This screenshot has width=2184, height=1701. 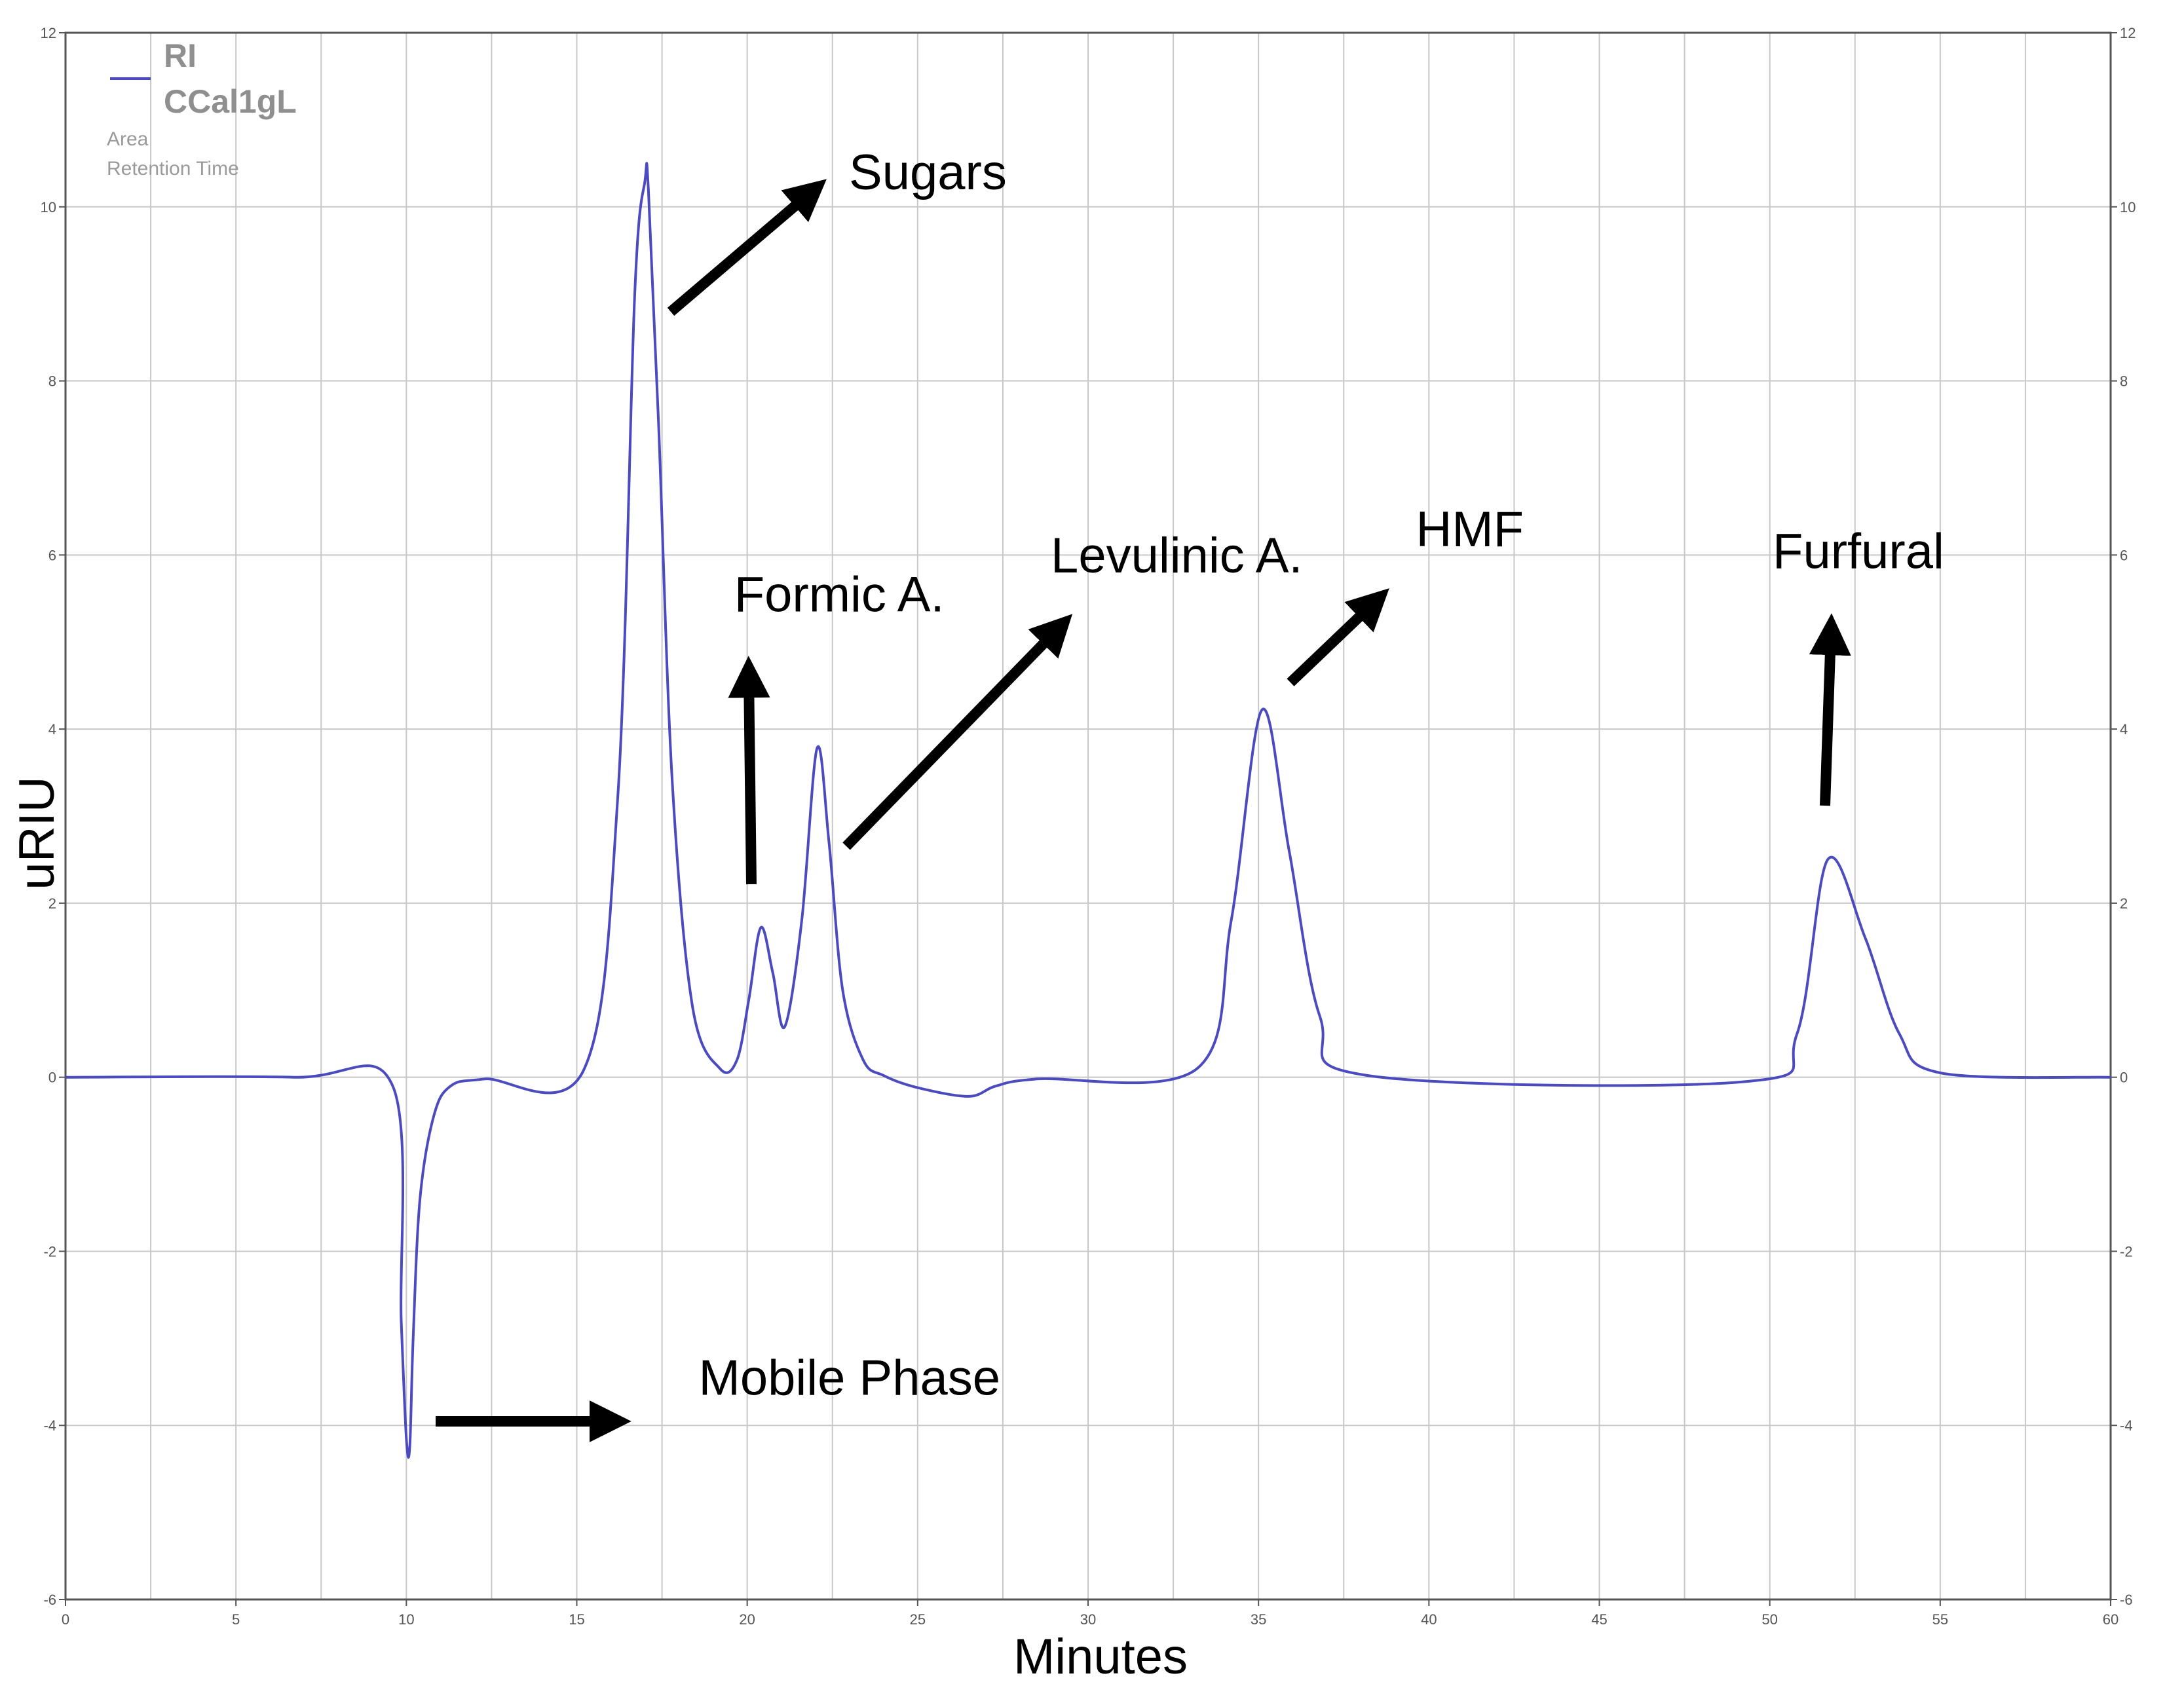 I want to click on y-tick-label-left: 6, so click(x=52, y=555).